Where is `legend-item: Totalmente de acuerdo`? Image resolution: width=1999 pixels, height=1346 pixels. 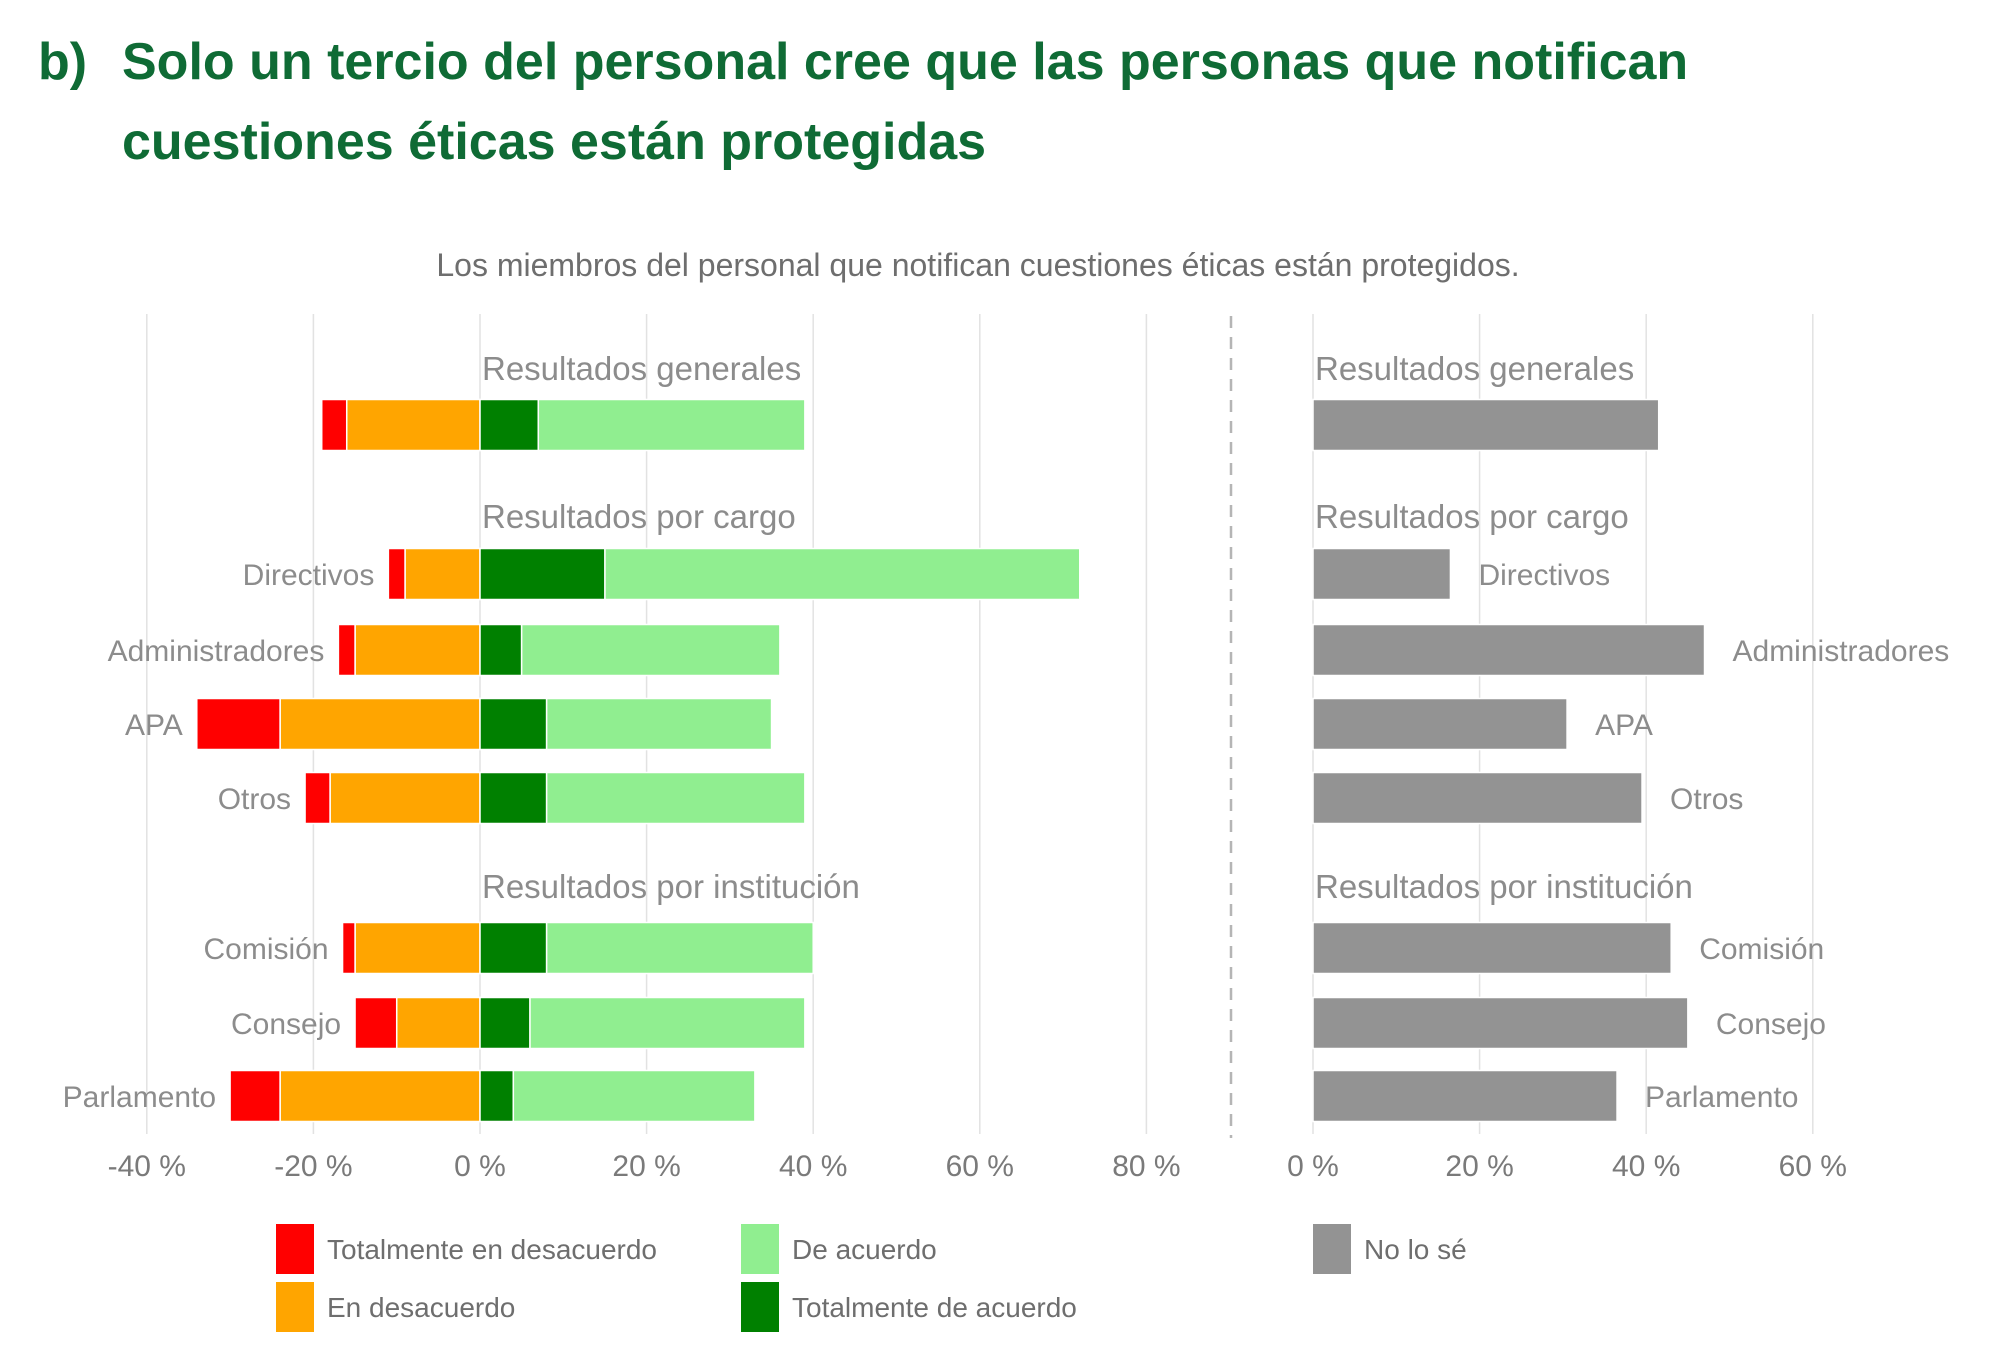 legend-item: Totalmente de acuerdo is located at coordinates (909, 1307).